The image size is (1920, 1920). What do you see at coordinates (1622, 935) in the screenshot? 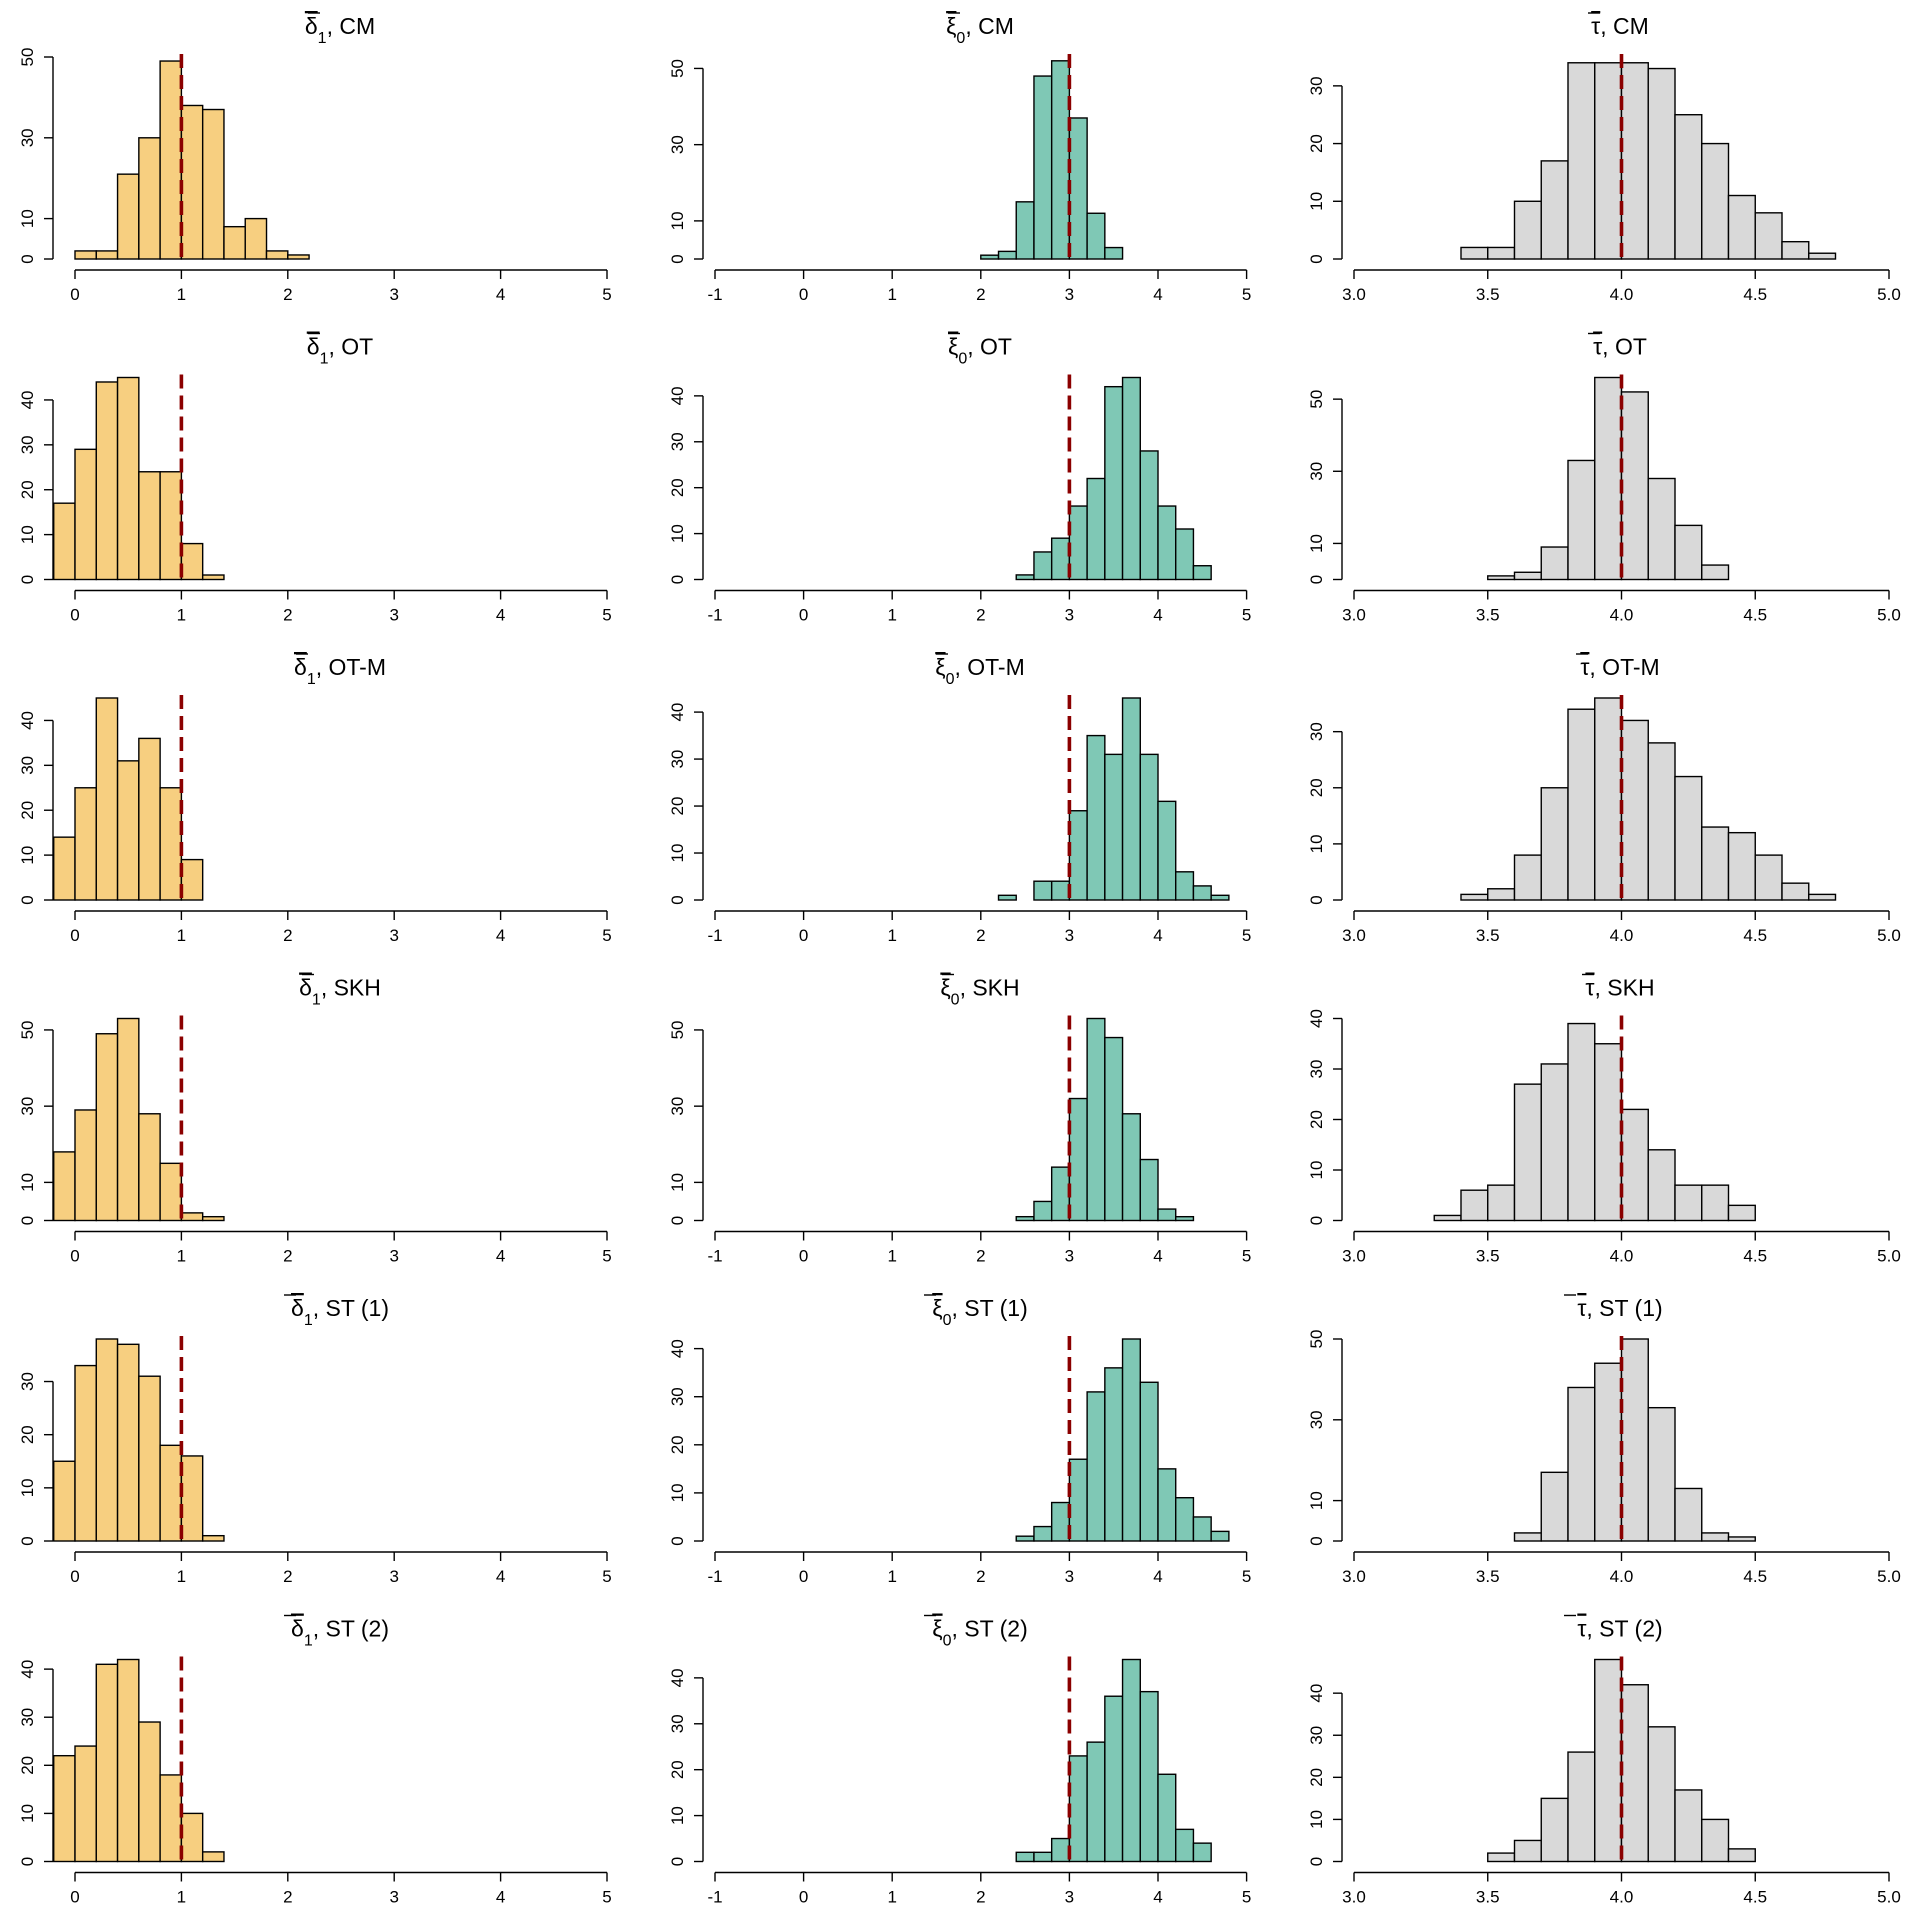
I see `x-tick-label: 4.0` at bounding box center [1622, 935].